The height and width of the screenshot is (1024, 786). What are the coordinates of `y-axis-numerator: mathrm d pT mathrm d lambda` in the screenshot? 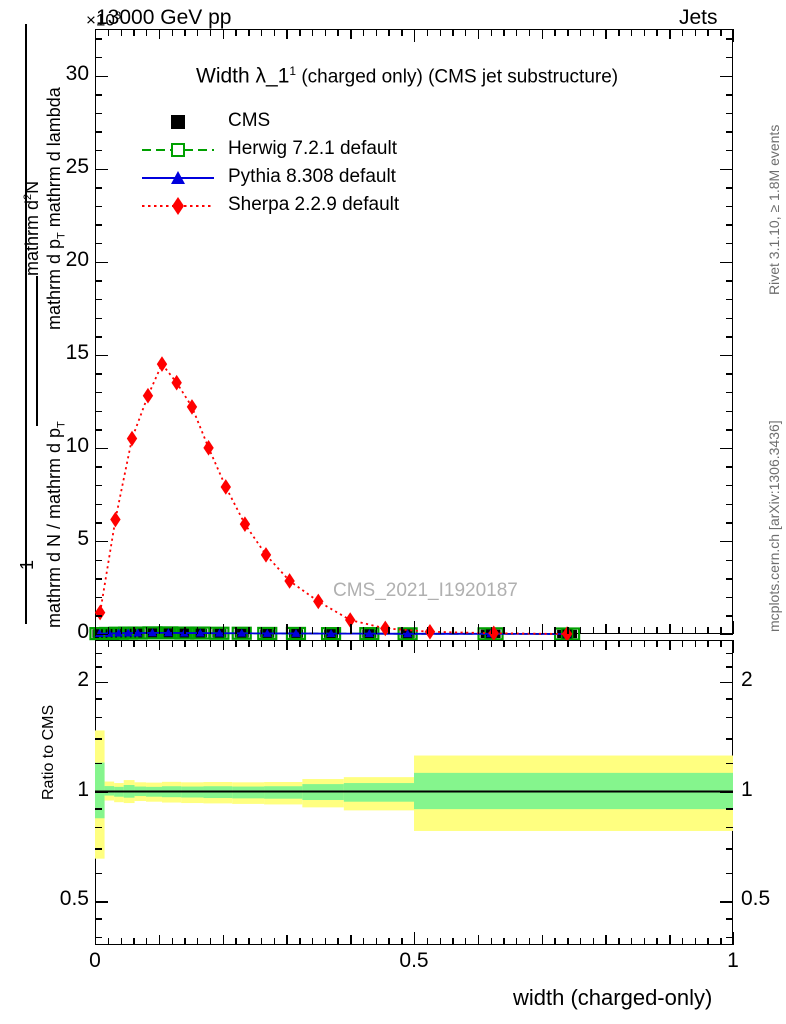 It's located at (56, 208).